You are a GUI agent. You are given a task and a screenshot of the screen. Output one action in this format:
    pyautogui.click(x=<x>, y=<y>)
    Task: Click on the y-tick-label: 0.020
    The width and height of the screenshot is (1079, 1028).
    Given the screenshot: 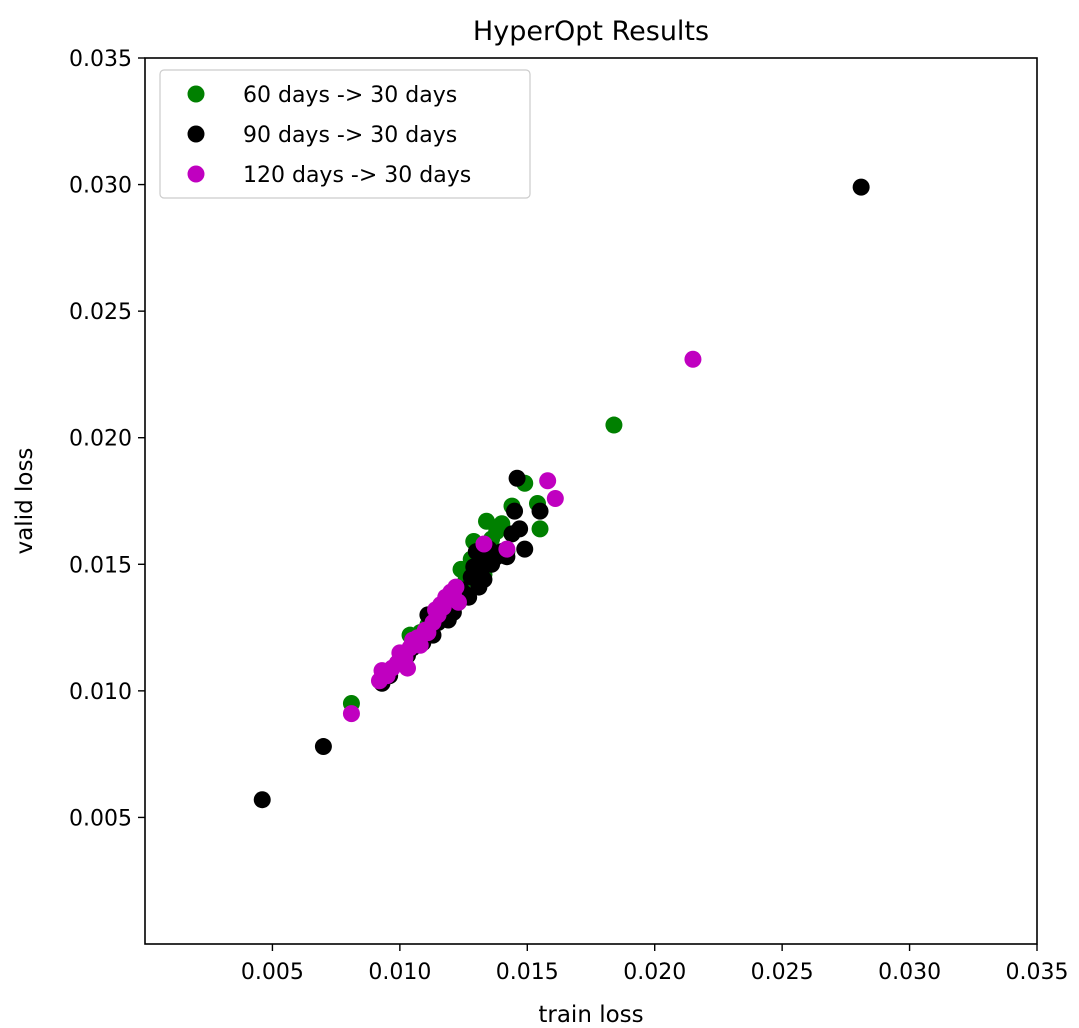 What is the action you would take?
    pyautogui.click(x=100, y=439)
    